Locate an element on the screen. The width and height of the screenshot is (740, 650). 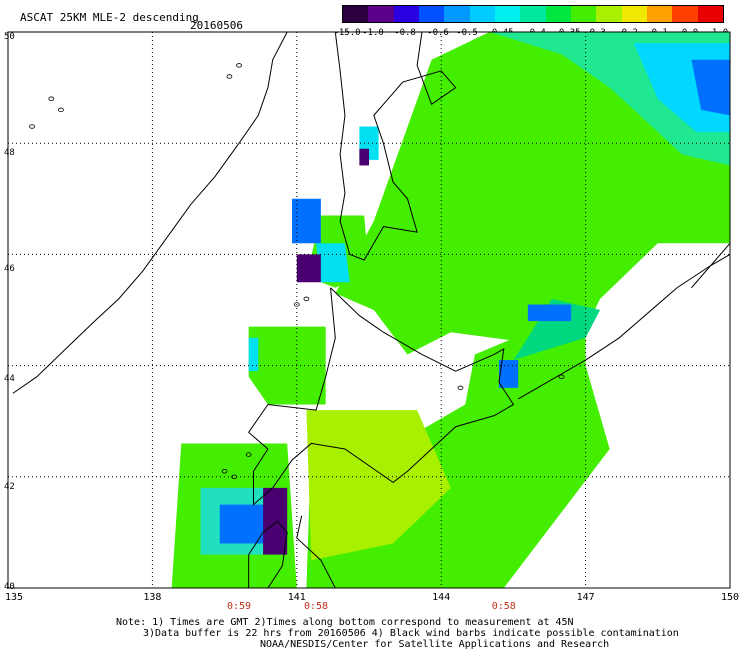
blue-patch is located at coordinates (710, 87).